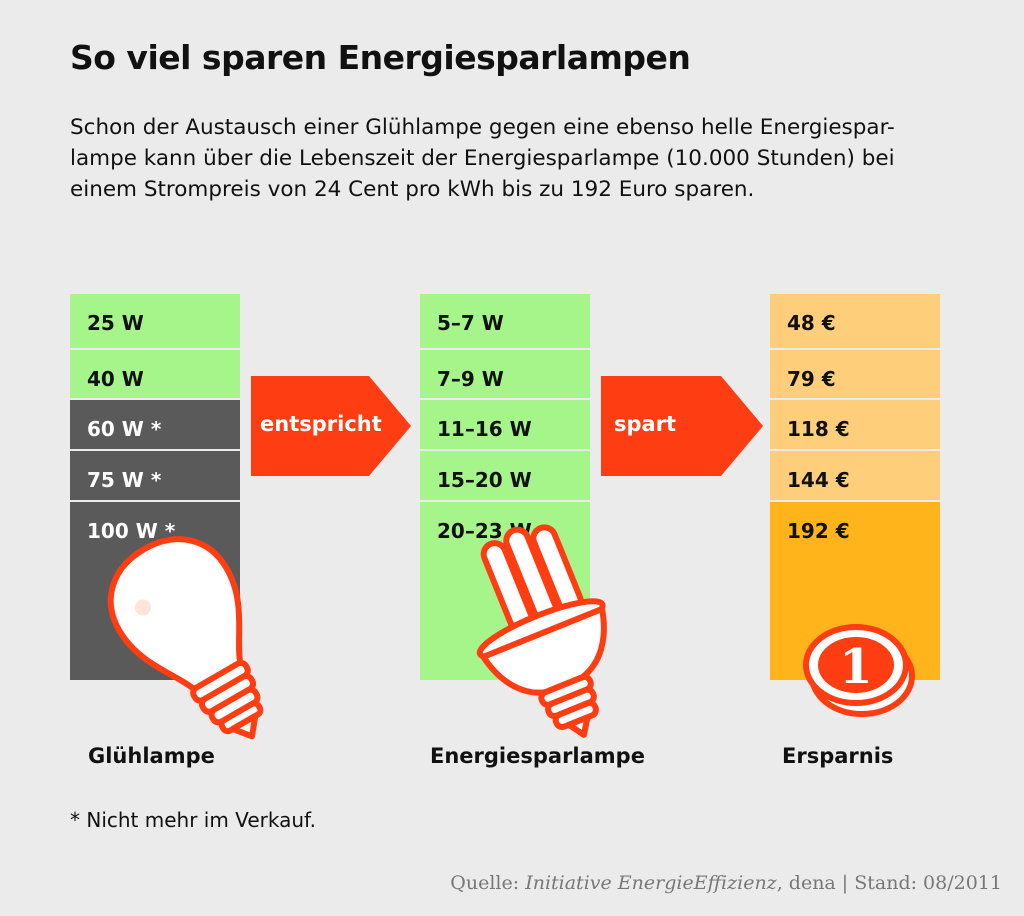  What do you see at coordinates (855, 321) in the screenshot?
I see `cell-ersparnis-48: 48 €` at bounding box center [855, 321].